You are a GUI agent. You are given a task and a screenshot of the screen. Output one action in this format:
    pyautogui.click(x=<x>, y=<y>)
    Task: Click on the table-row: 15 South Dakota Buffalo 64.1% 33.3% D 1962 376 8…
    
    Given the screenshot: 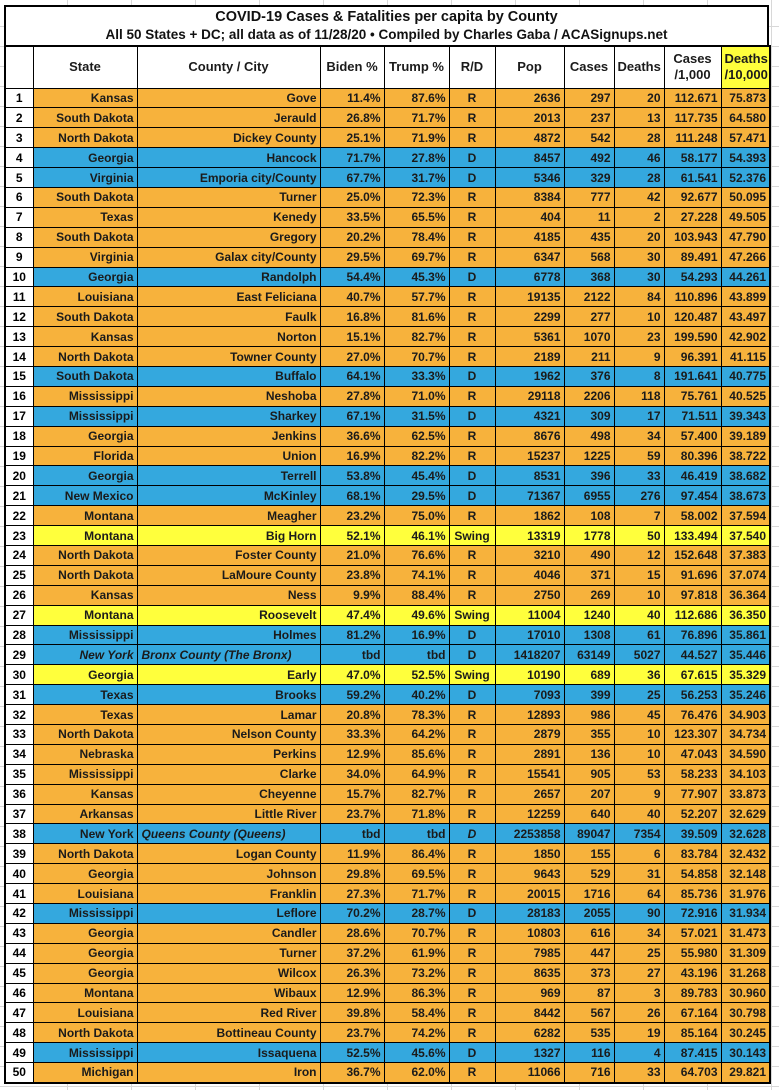 What is the action you would take?
    pyautogui.click(x=387, y=376)
    